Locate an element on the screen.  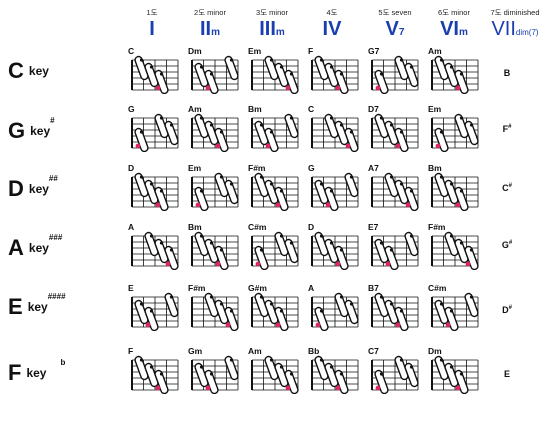
chord-name: G#m is located at coordinates (257, 288).